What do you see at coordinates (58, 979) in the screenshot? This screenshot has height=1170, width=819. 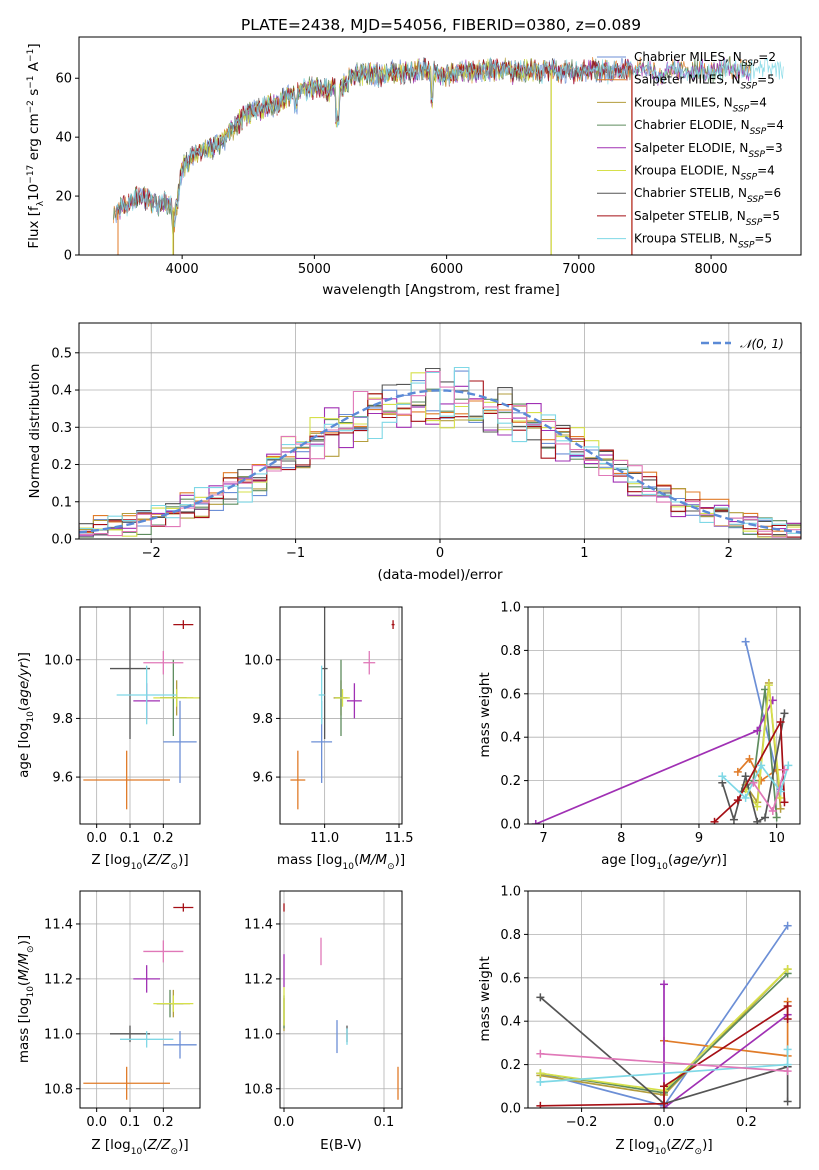 I see `y-tick-label: 11.2` at bounding box center [58, 979].